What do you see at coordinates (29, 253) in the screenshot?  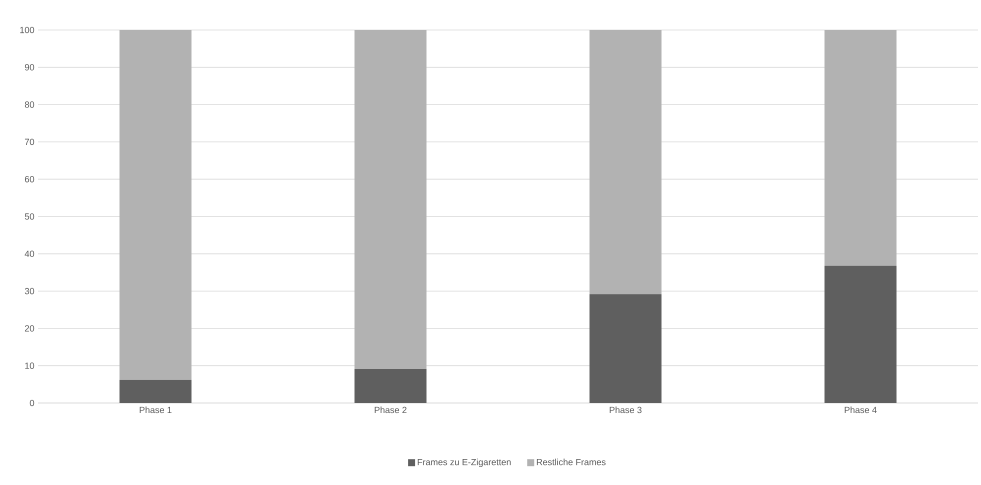 I see `y-tick-label: 40` at bounding box center [29, 253].